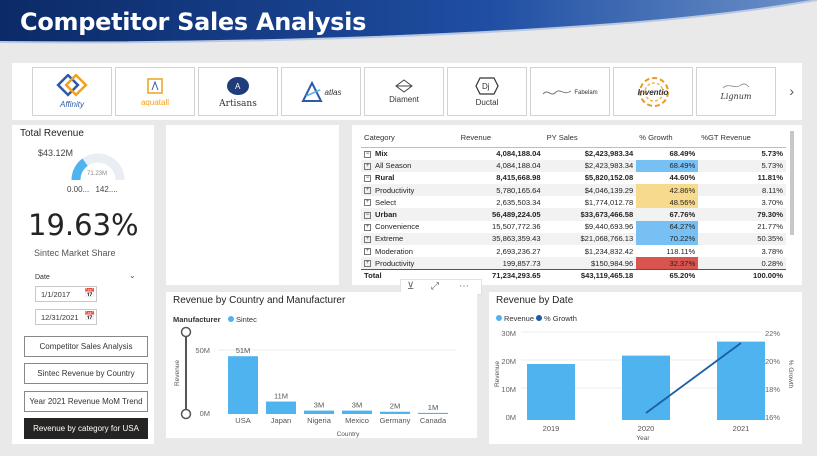 Image resolution: width=817 pixels, height=456 pixels. I want to click on logo-artisans: A Artisans, so click(238, 91).